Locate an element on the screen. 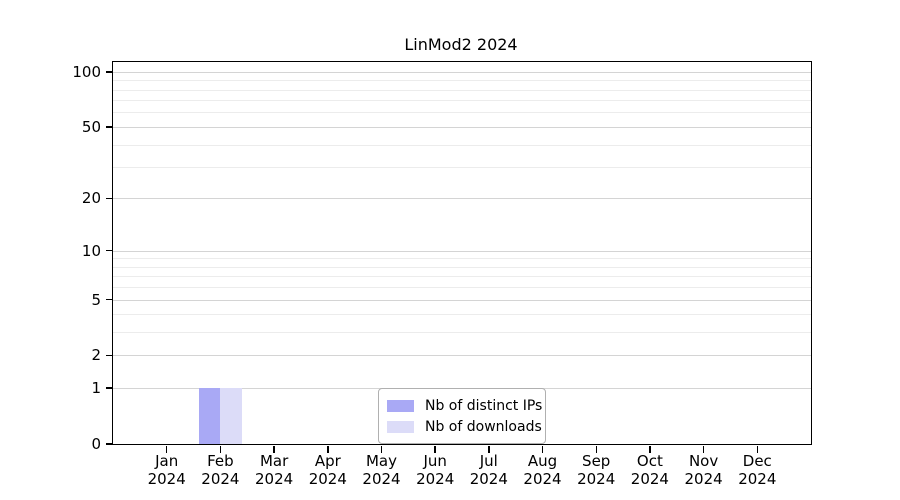 The image size is (900, 500). bar-nb-of-downloads is located at coordinates (231, 416).